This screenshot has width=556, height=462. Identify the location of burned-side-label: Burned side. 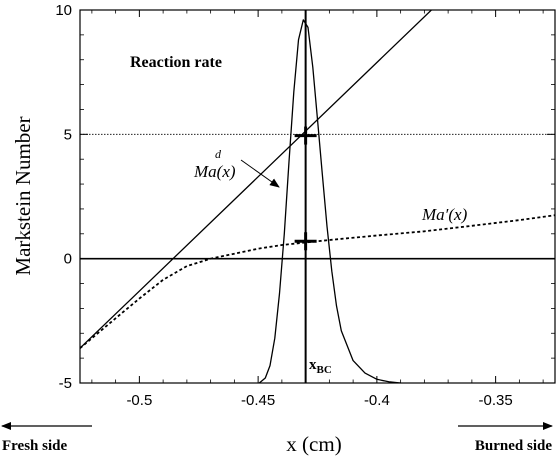
(513, 446).